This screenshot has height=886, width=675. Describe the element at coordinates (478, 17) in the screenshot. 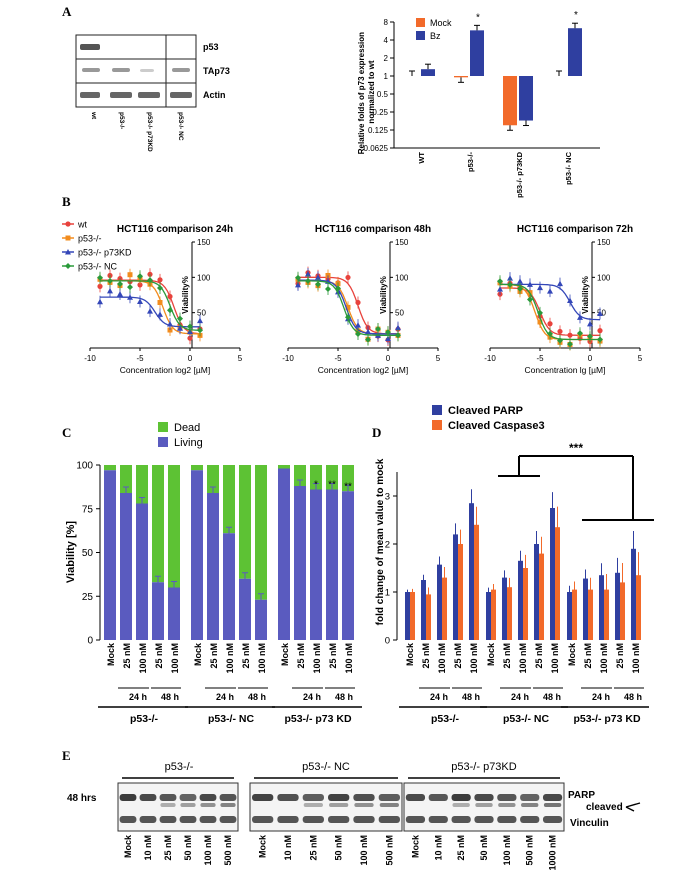

I see `chart-a-star: *` at that location.